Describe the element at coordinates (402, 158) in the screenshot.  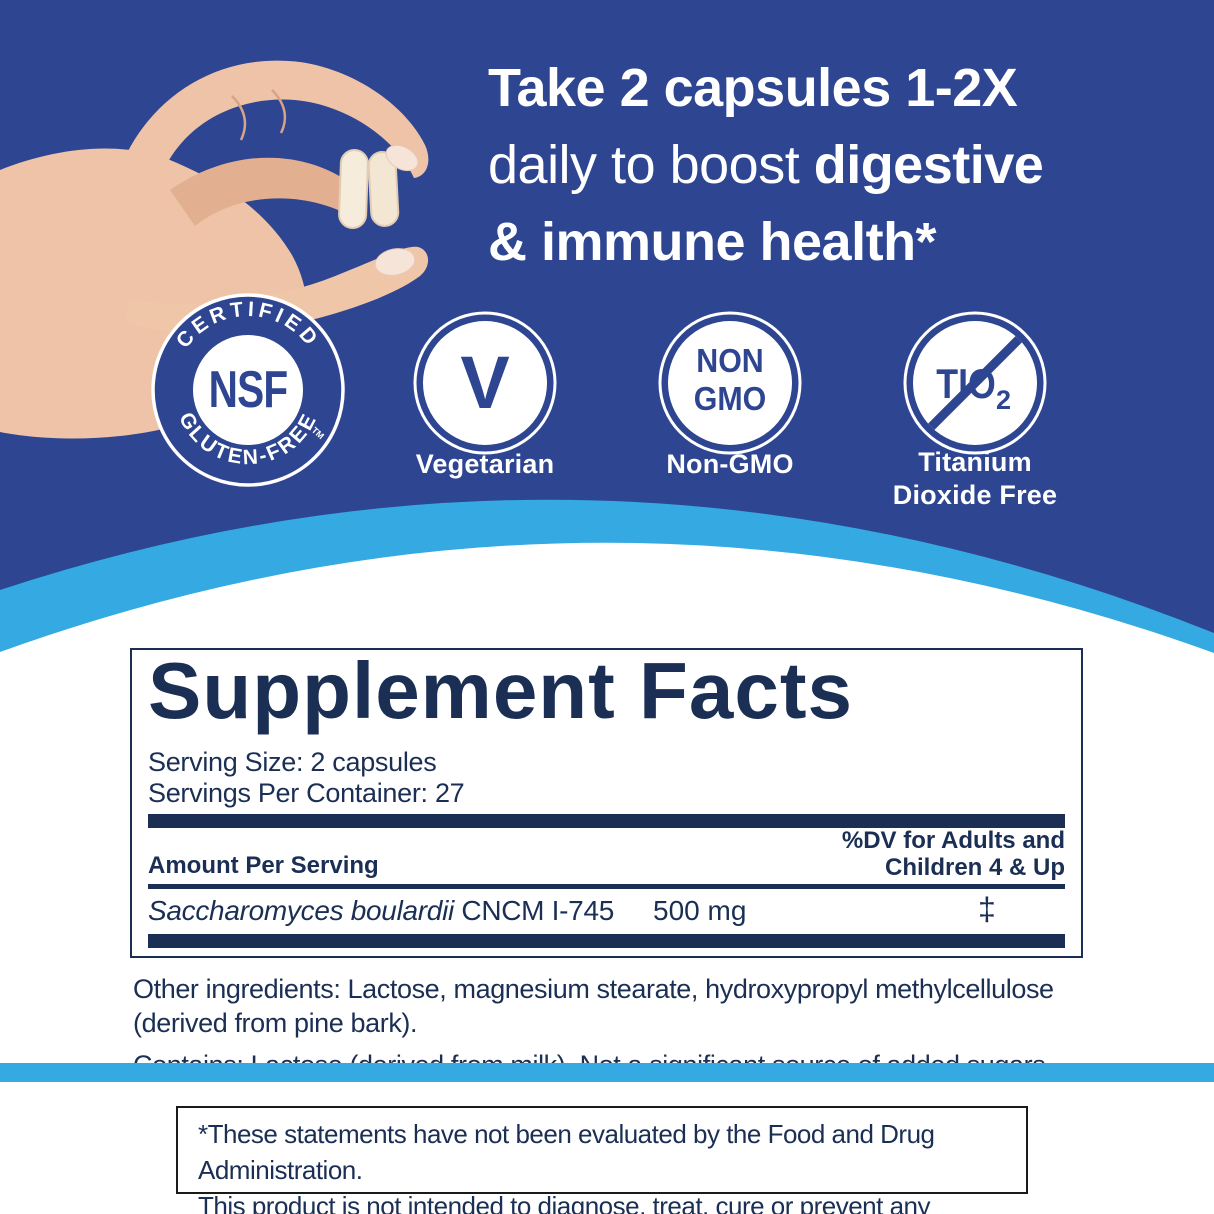
I see `index-fingernail` at that location.